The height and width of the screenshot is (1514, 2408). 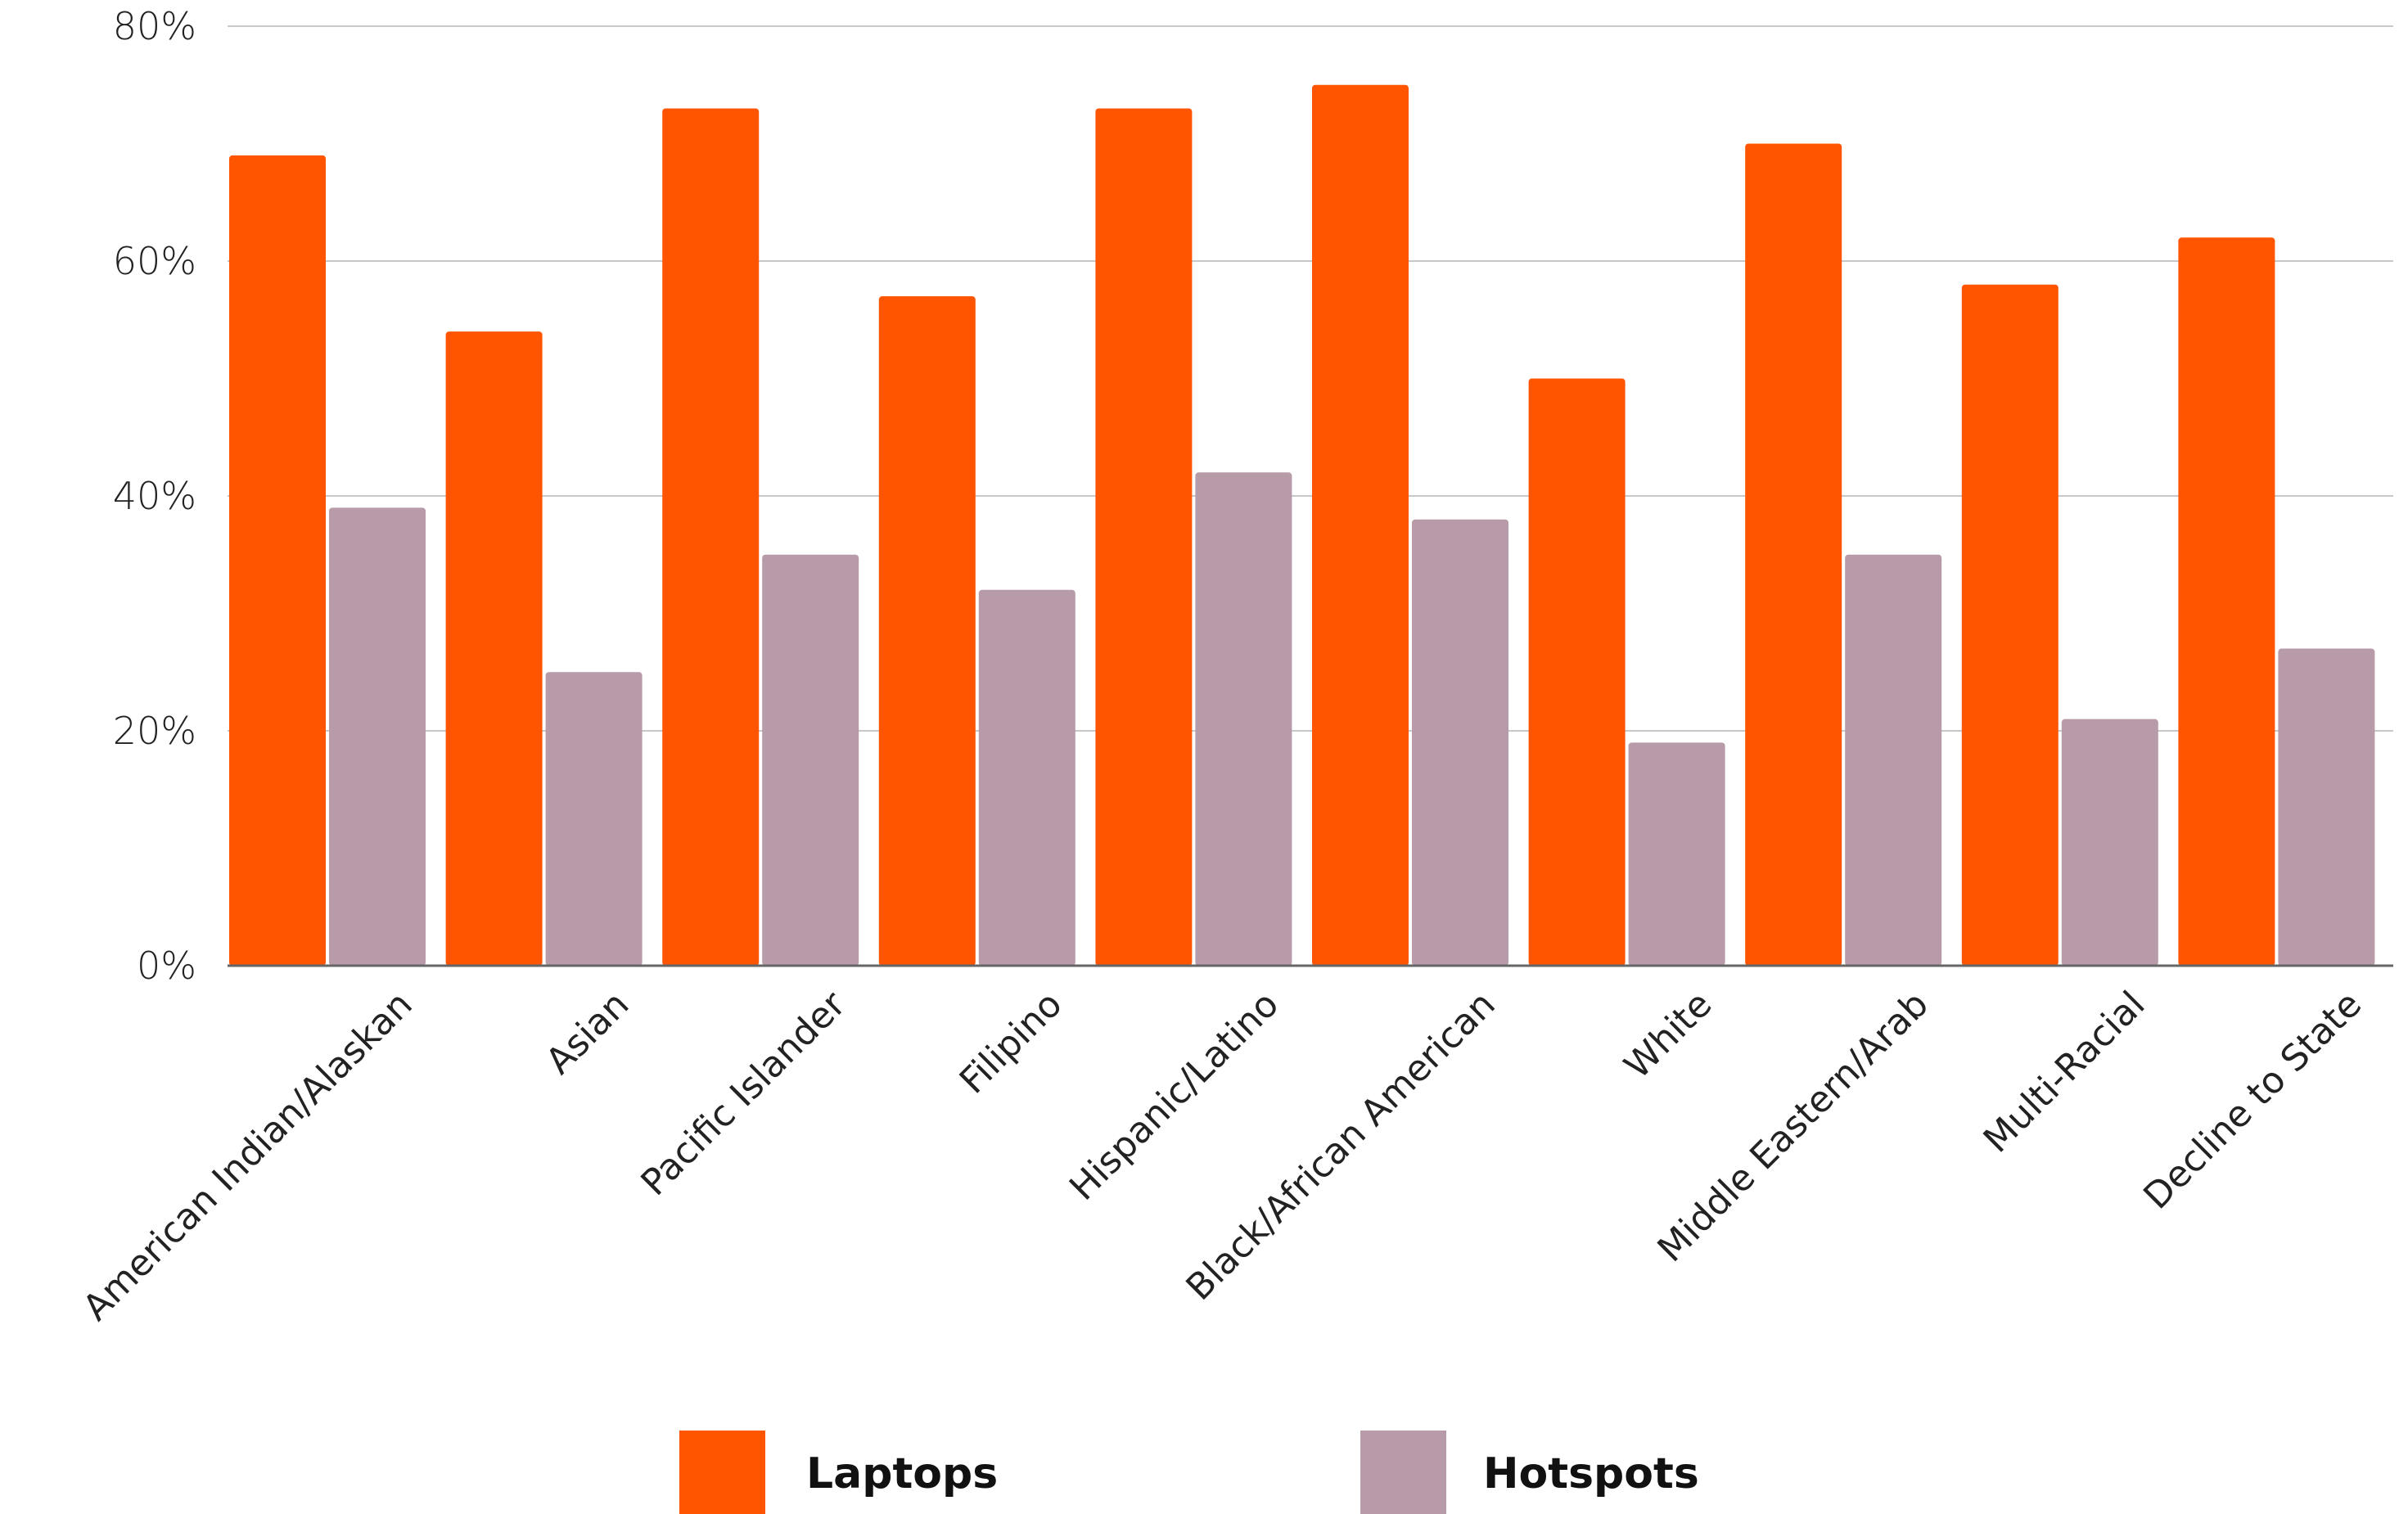 What do you see at coordinates (902, 1473) in the screenshot?
I see `legend-label-laptops: Laptops` at bounding box center [902, 1473].